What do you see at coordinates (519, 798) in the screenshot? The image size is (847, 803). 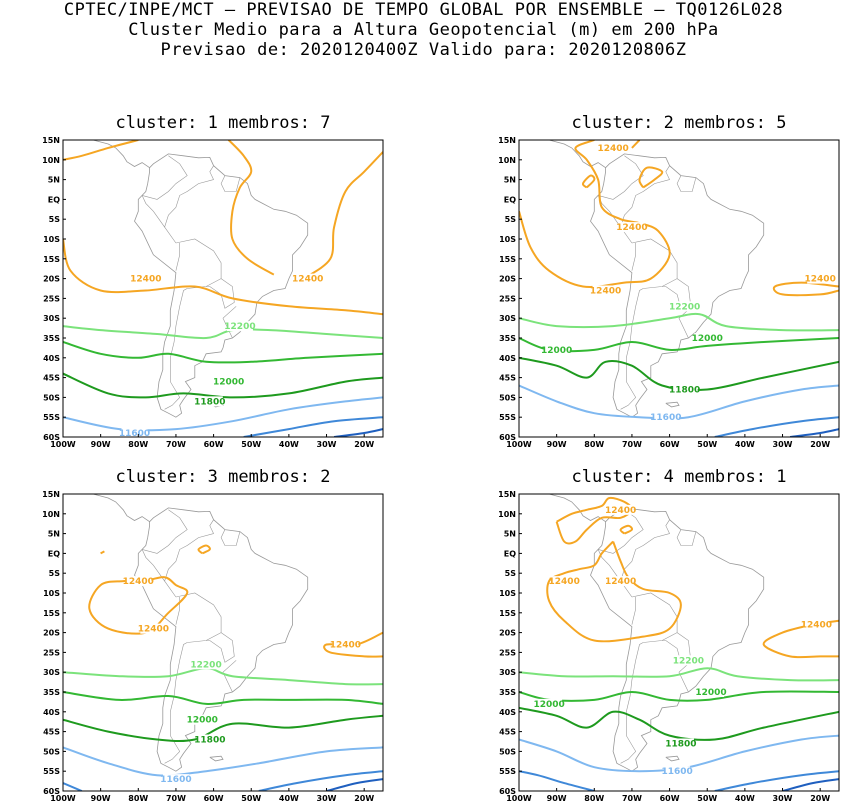 I see `x-tick-label: 100W` at bounding box center [519, 798].